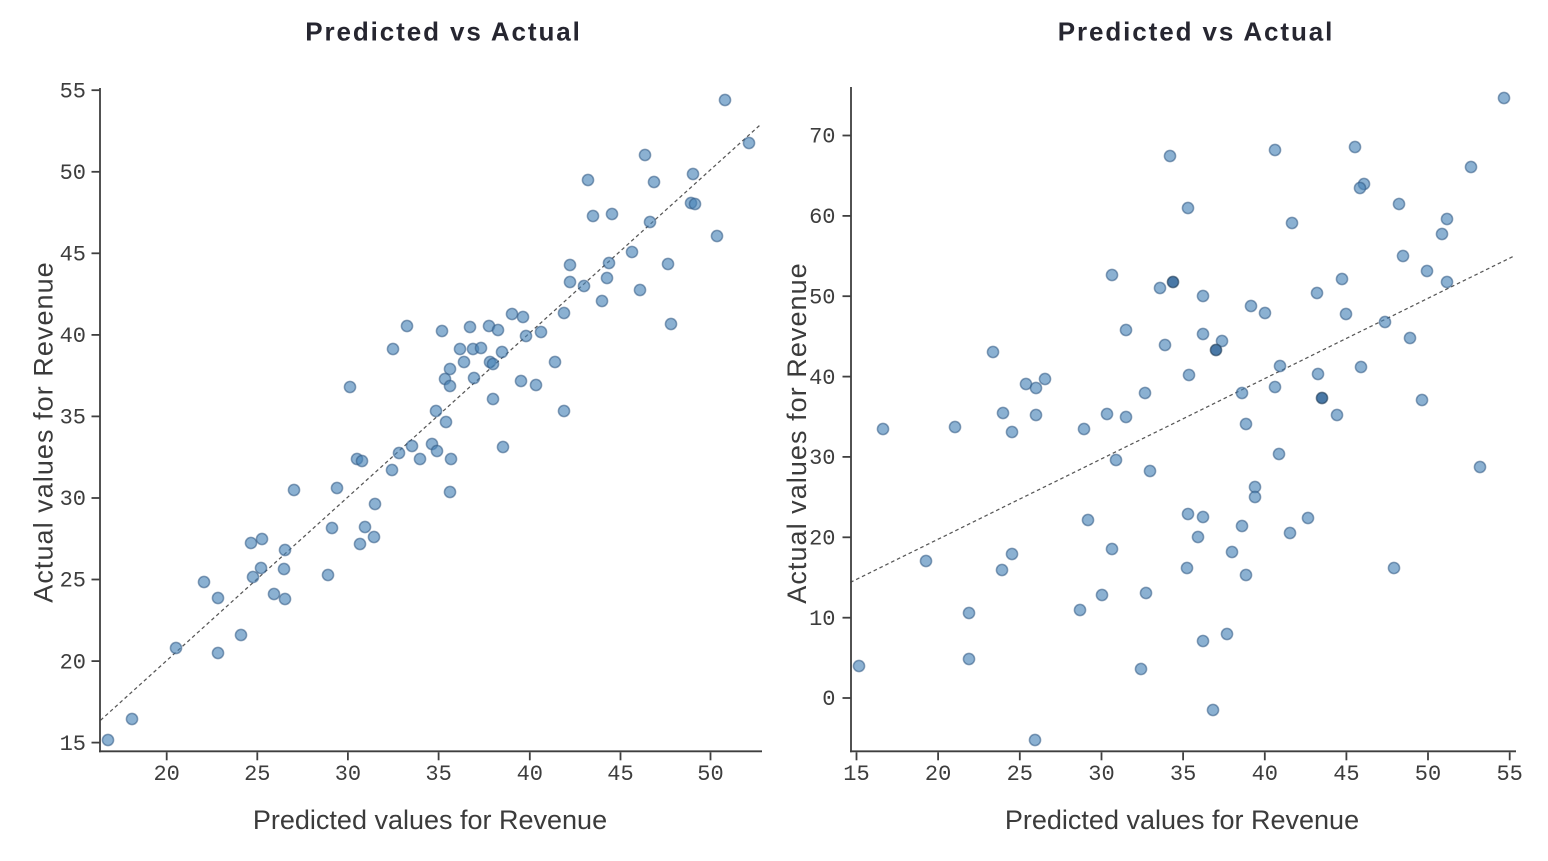 The width and height of the screenshot is (1548, 861). I want to click on svg-text: 10, so click(822, 619).